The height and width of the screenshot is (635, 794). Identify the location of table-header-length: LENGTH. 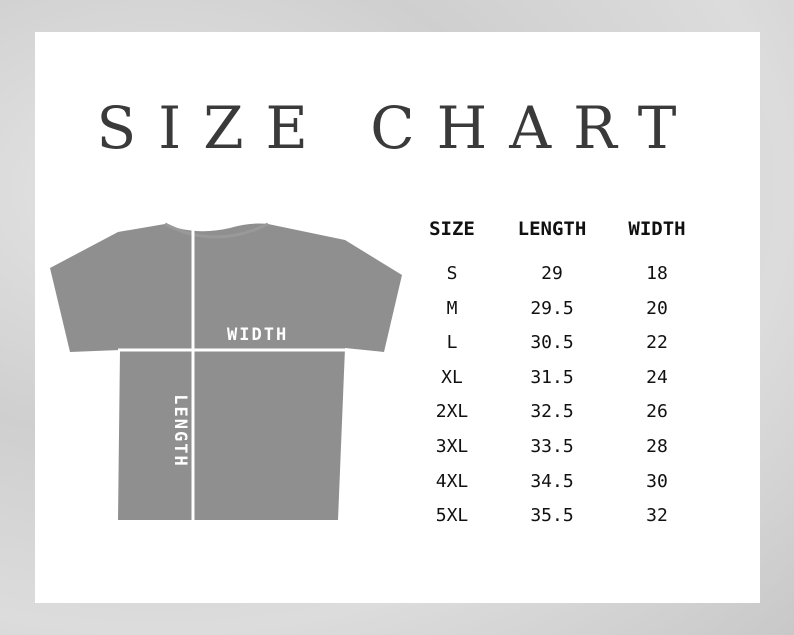
(552, 229).